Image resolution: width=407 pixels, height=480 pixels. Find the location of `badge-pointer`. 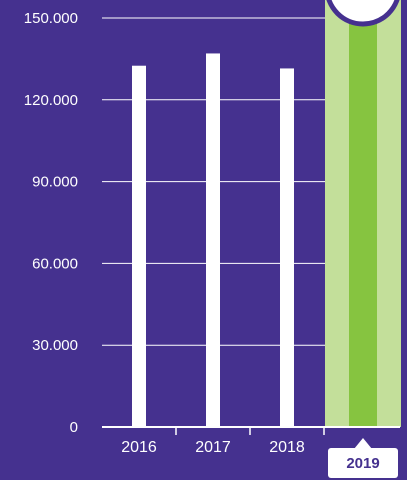

badge-pointer is located at coordinates (363, 443).